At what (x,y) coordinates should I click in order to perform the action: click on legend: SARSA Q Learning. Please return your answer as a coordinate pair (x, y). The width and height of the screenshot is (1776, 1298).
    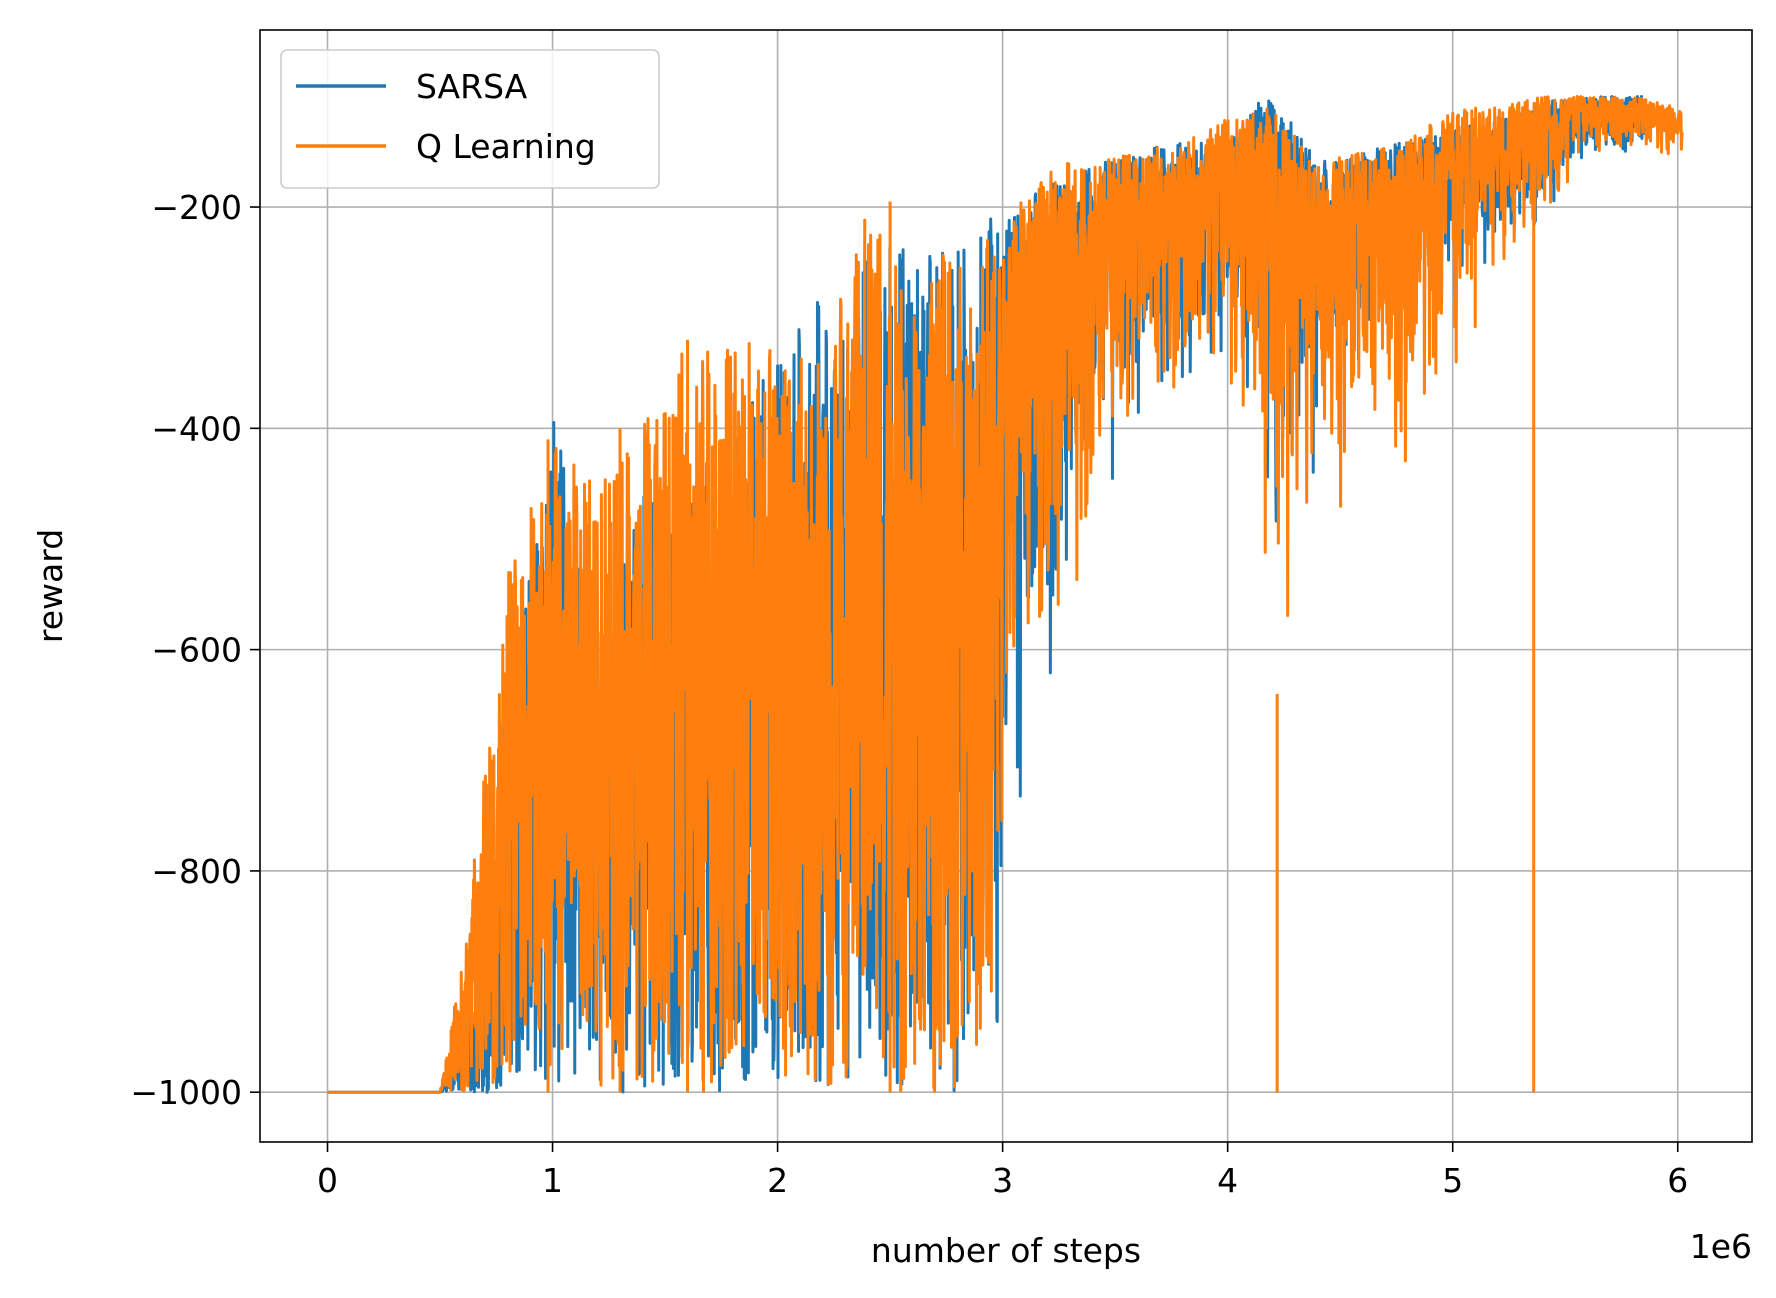
    Looking at the image, I should click on (470, 119).